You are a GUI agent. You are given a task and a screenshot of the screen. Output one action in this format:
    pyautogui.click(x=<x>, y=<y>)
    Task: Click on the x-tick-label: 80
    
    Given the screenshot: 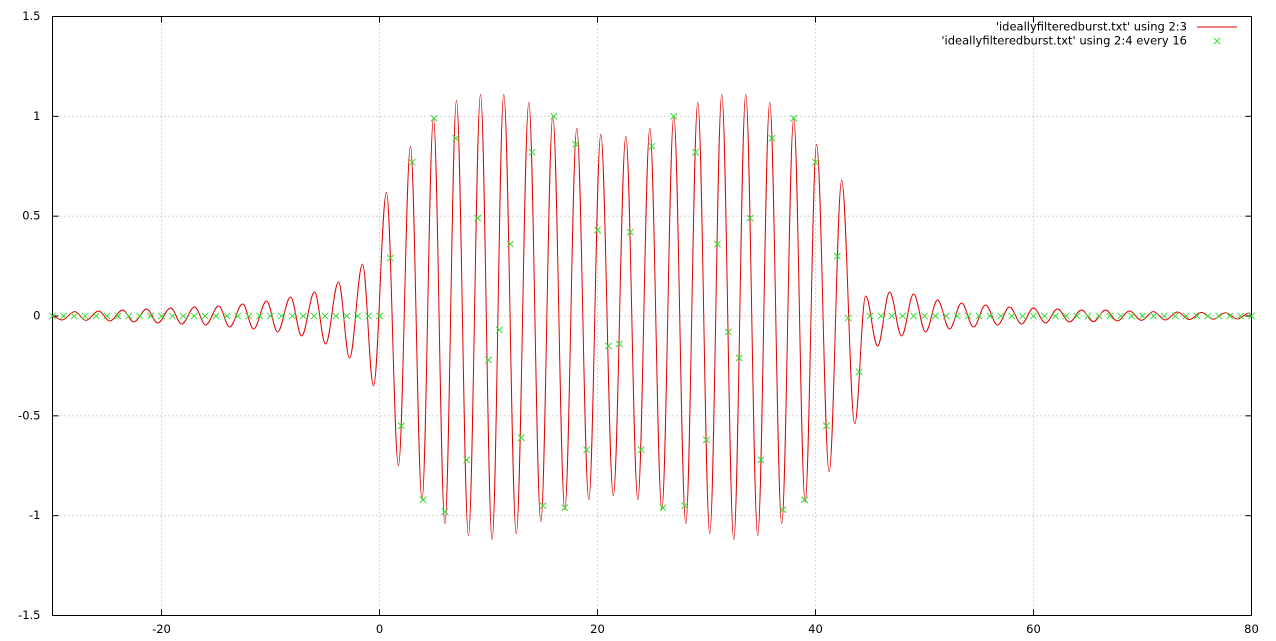 What is the action you would take?
    pyautogui.click(x=1251, y=629)
    